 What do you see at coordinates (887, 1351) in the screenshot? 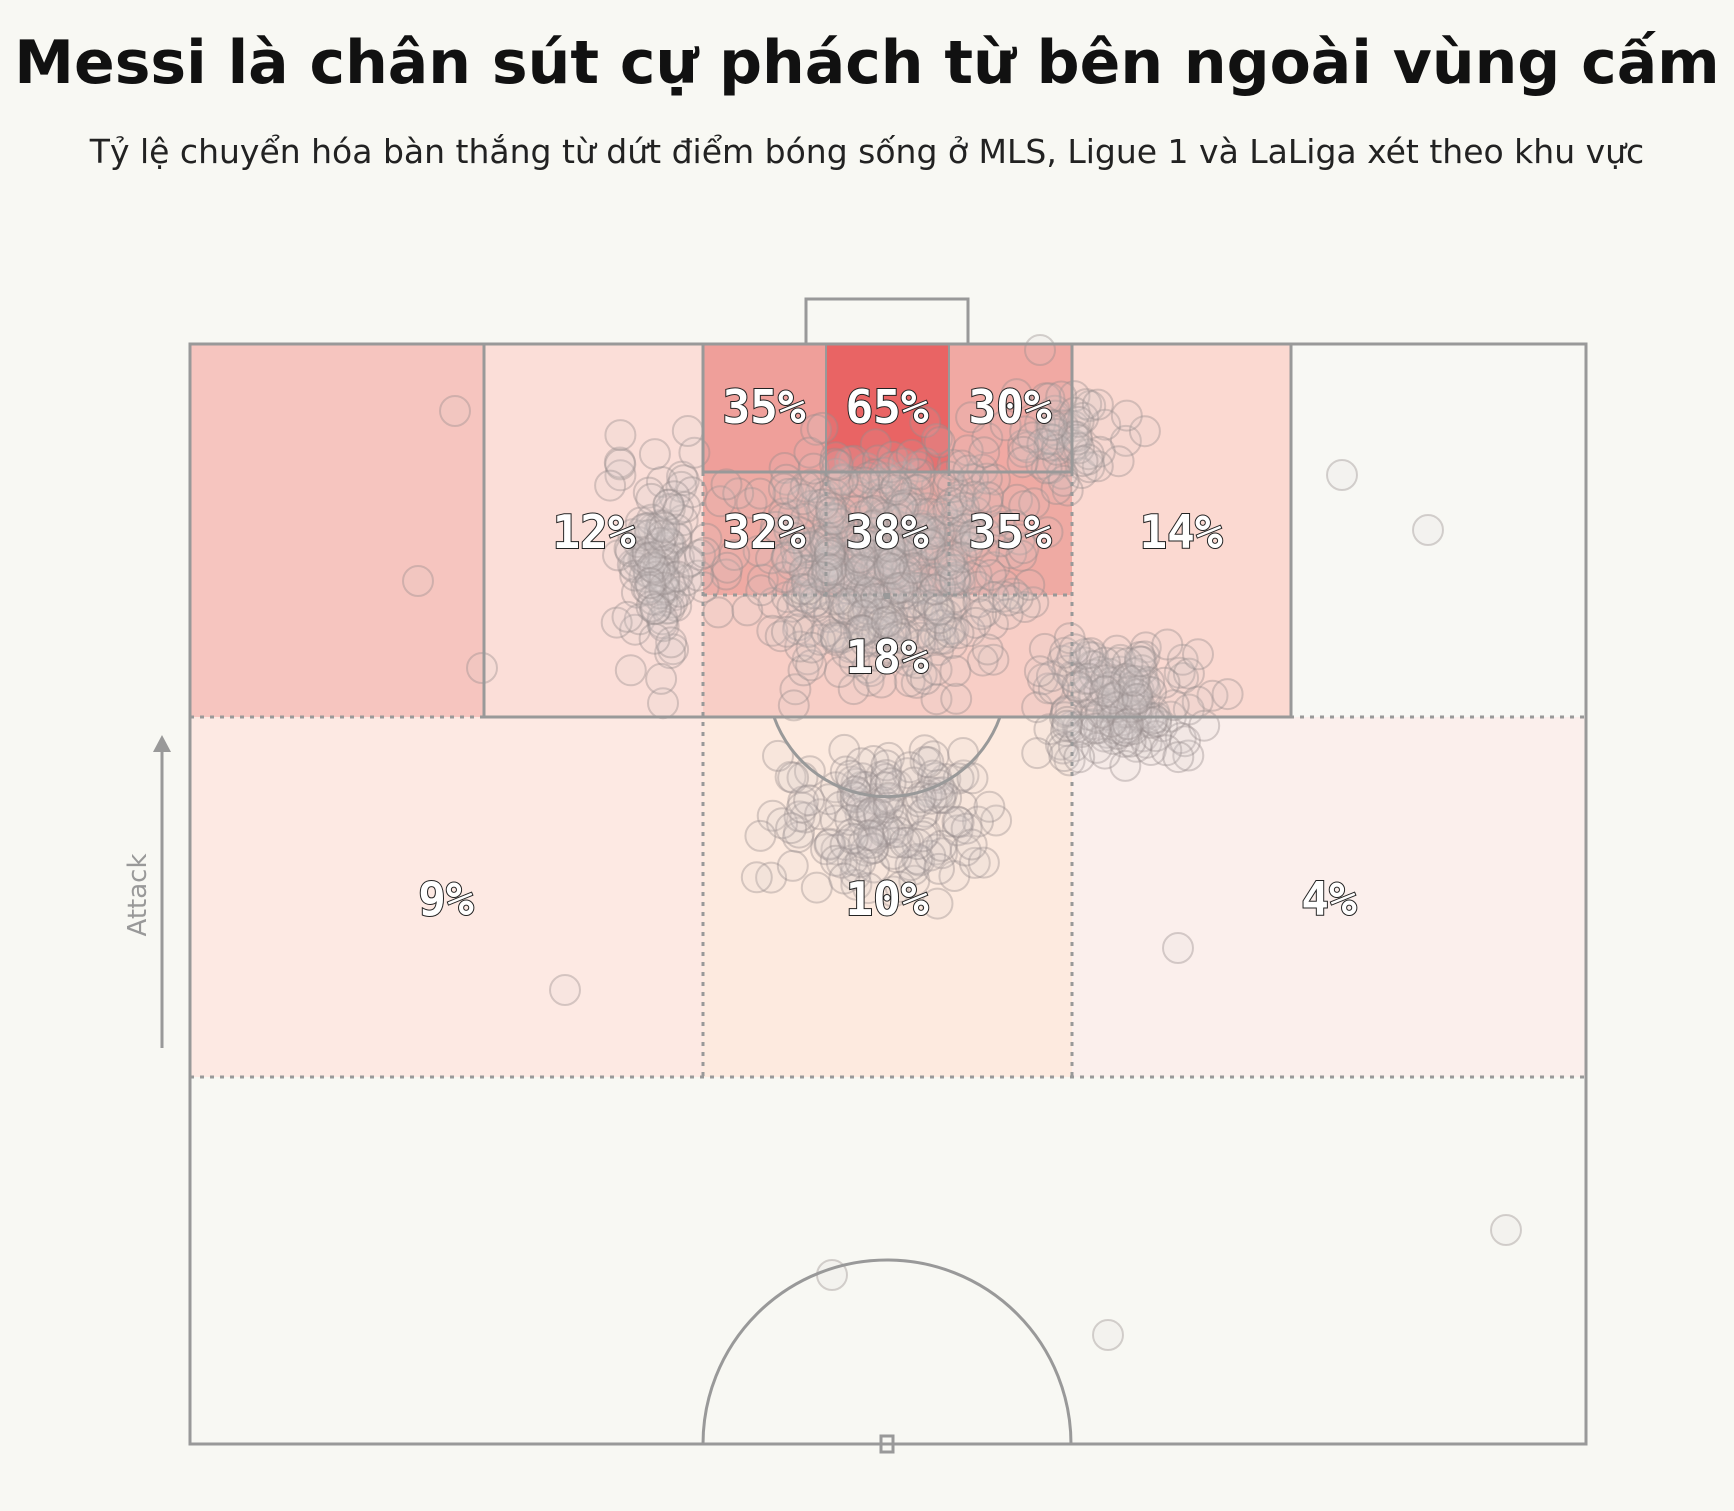
I see `center-circle-arc` at bounding box center [887, 1351].